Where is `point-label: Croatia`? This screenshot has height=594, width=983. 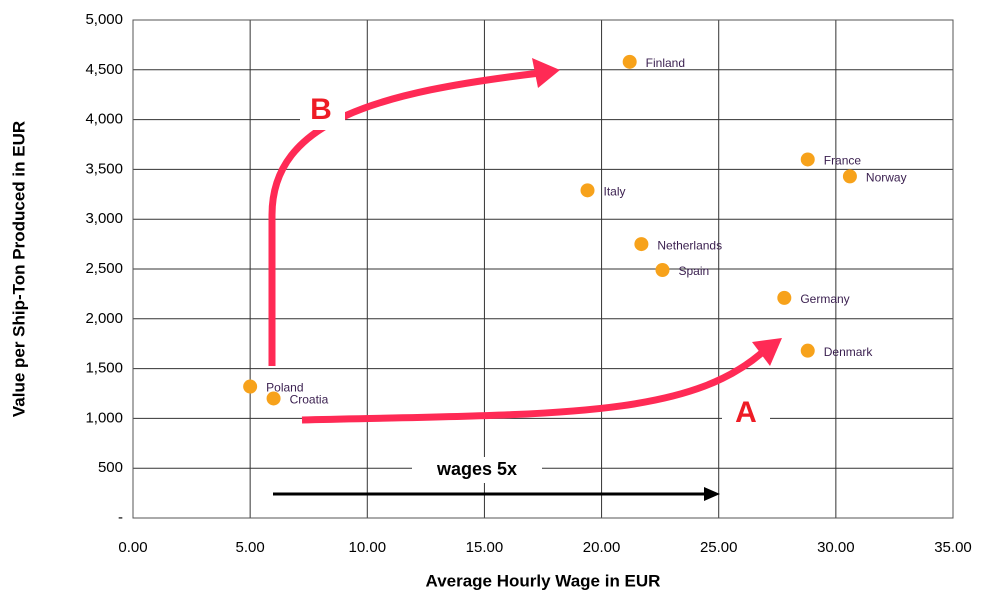 point-label: Croatia is located at coordinates (309, 400).